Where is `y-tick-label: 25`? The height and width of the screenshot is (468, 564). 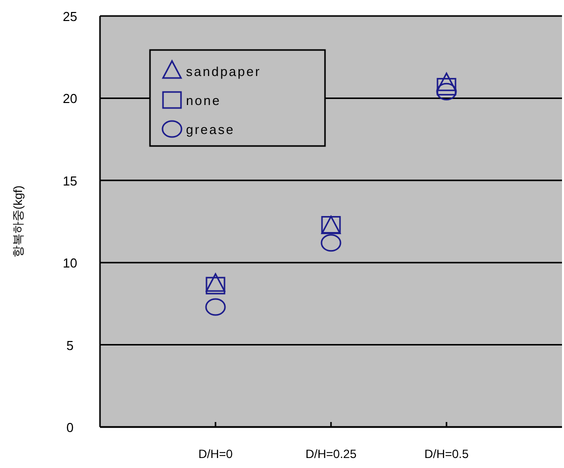 y-tick-label: 25 is located at coordinates (70, 16).